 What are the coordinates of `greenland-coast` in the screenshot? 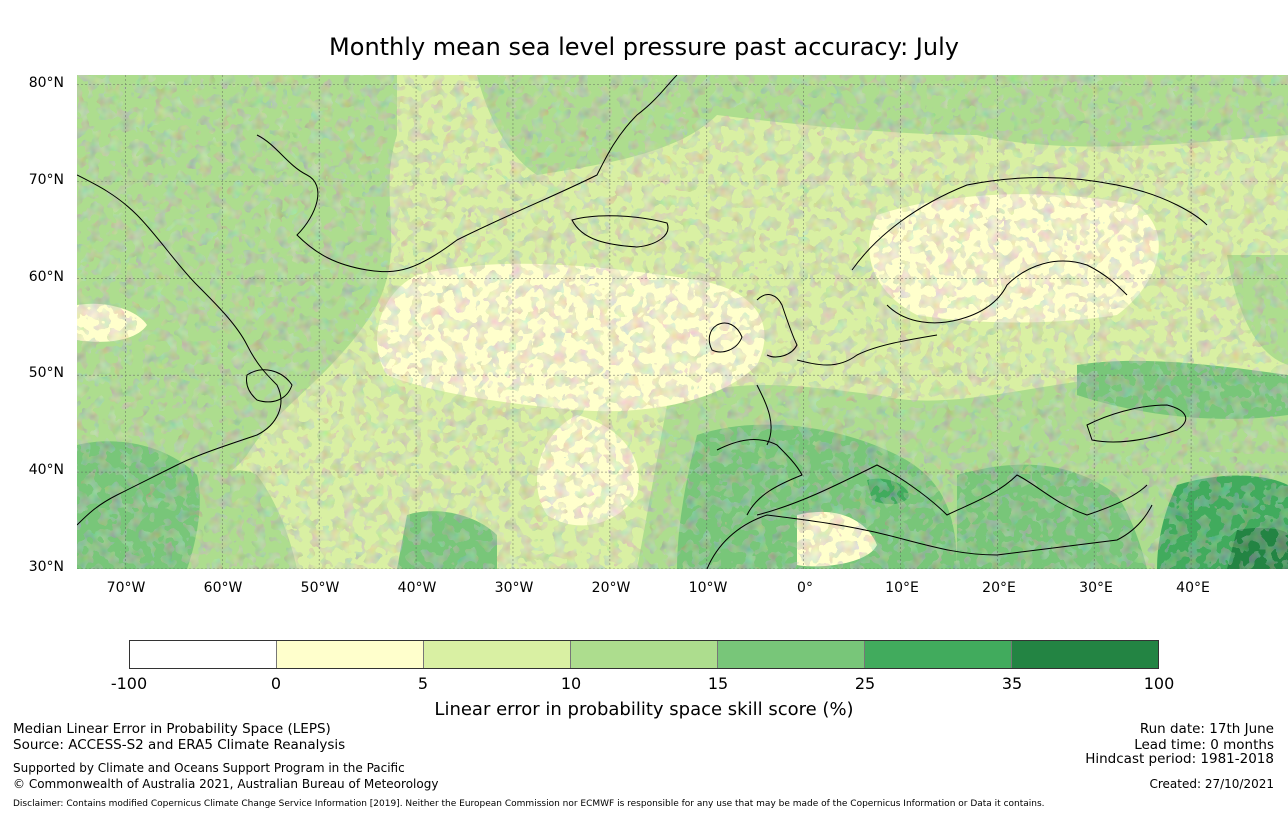 It's located at (467, 174).